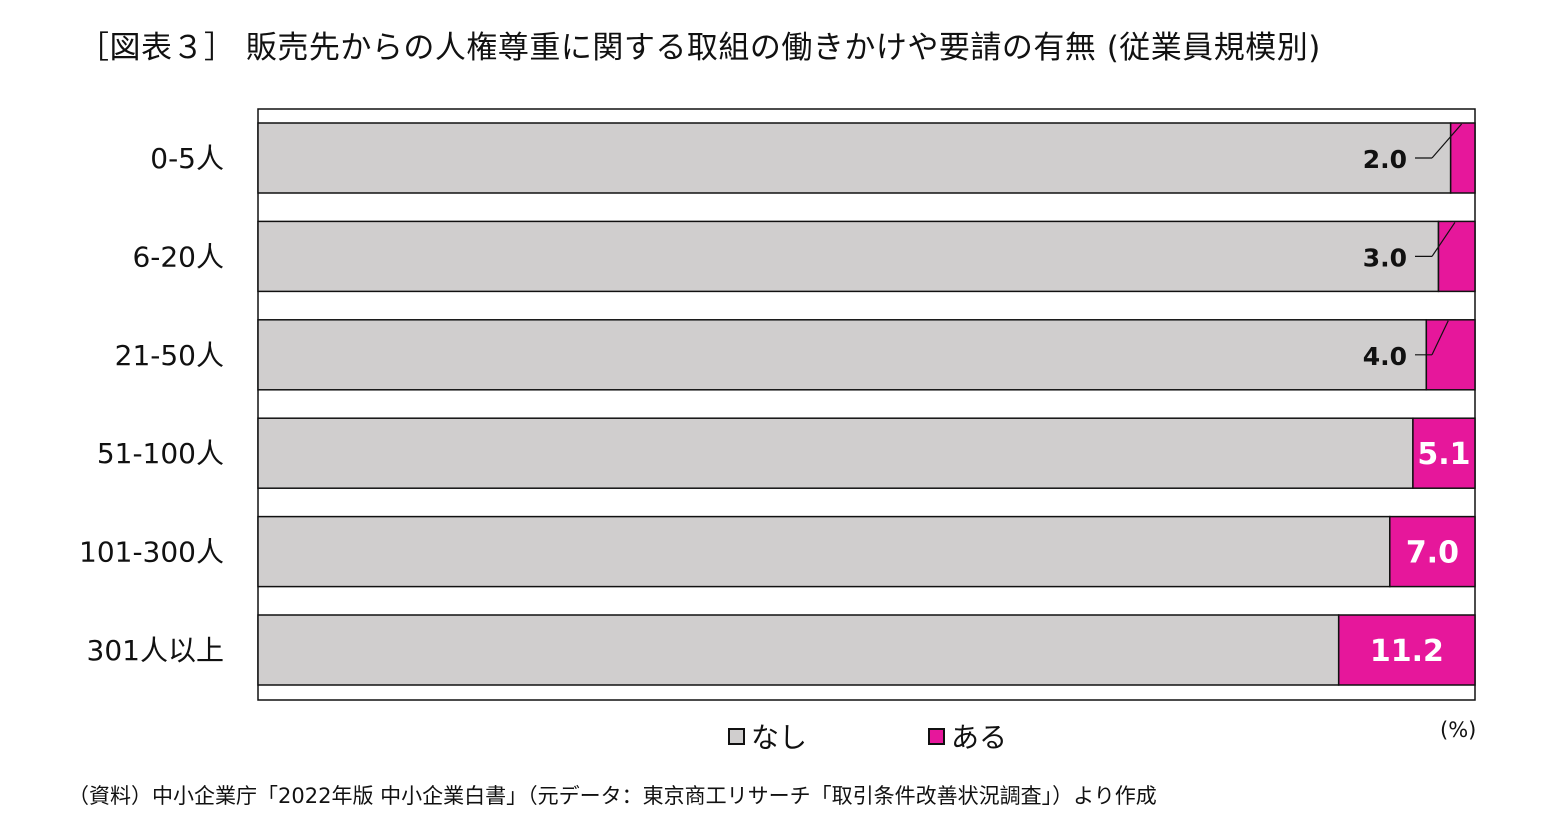  What do you see at coordinates (736, 736) in the screenshot?
I see `legend-swatch-none` at bounding box center [736, 736].